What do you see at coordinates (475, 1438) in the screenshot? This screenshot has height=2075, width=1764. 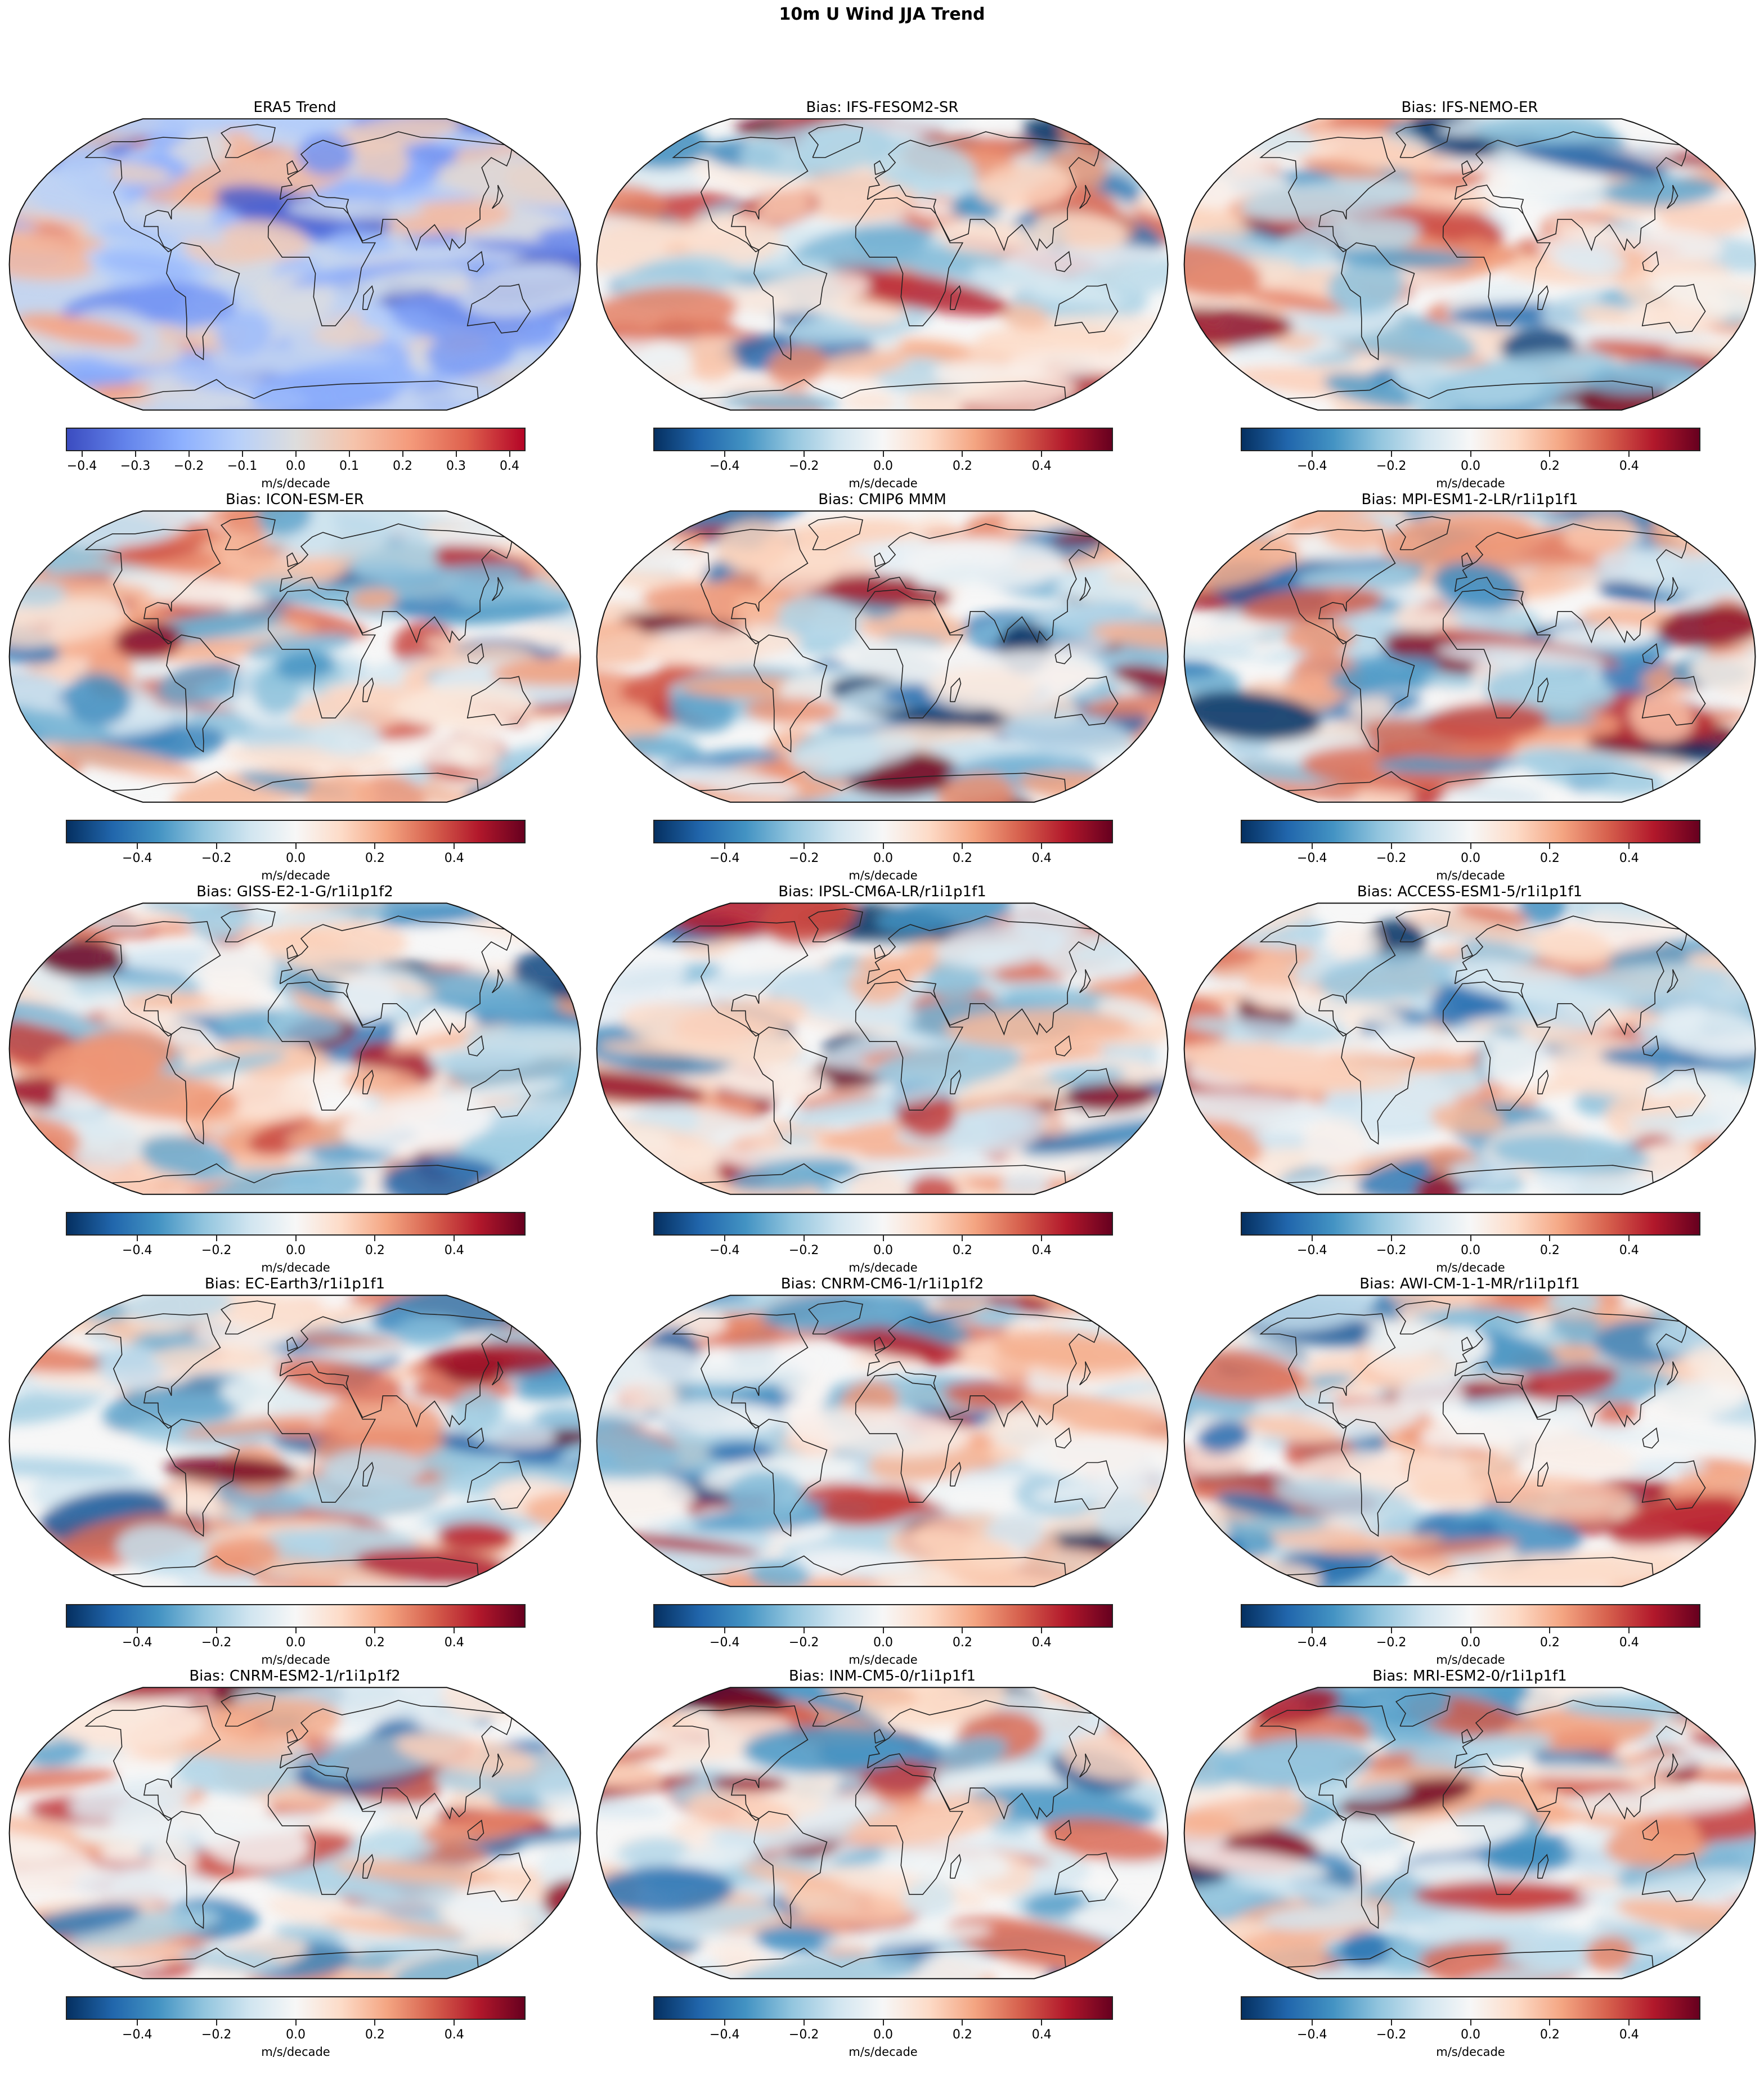 I see `coastline-borneo` at bounding box center [475, 1438].